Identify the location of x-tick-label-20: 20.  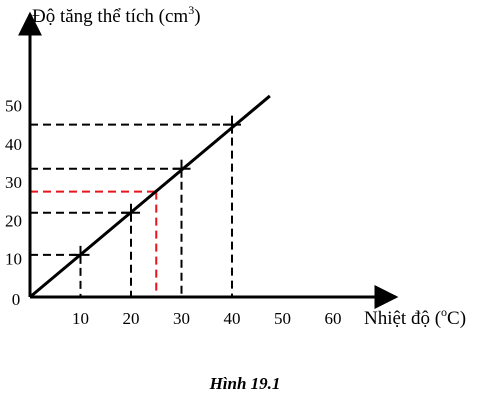
(131, 318).